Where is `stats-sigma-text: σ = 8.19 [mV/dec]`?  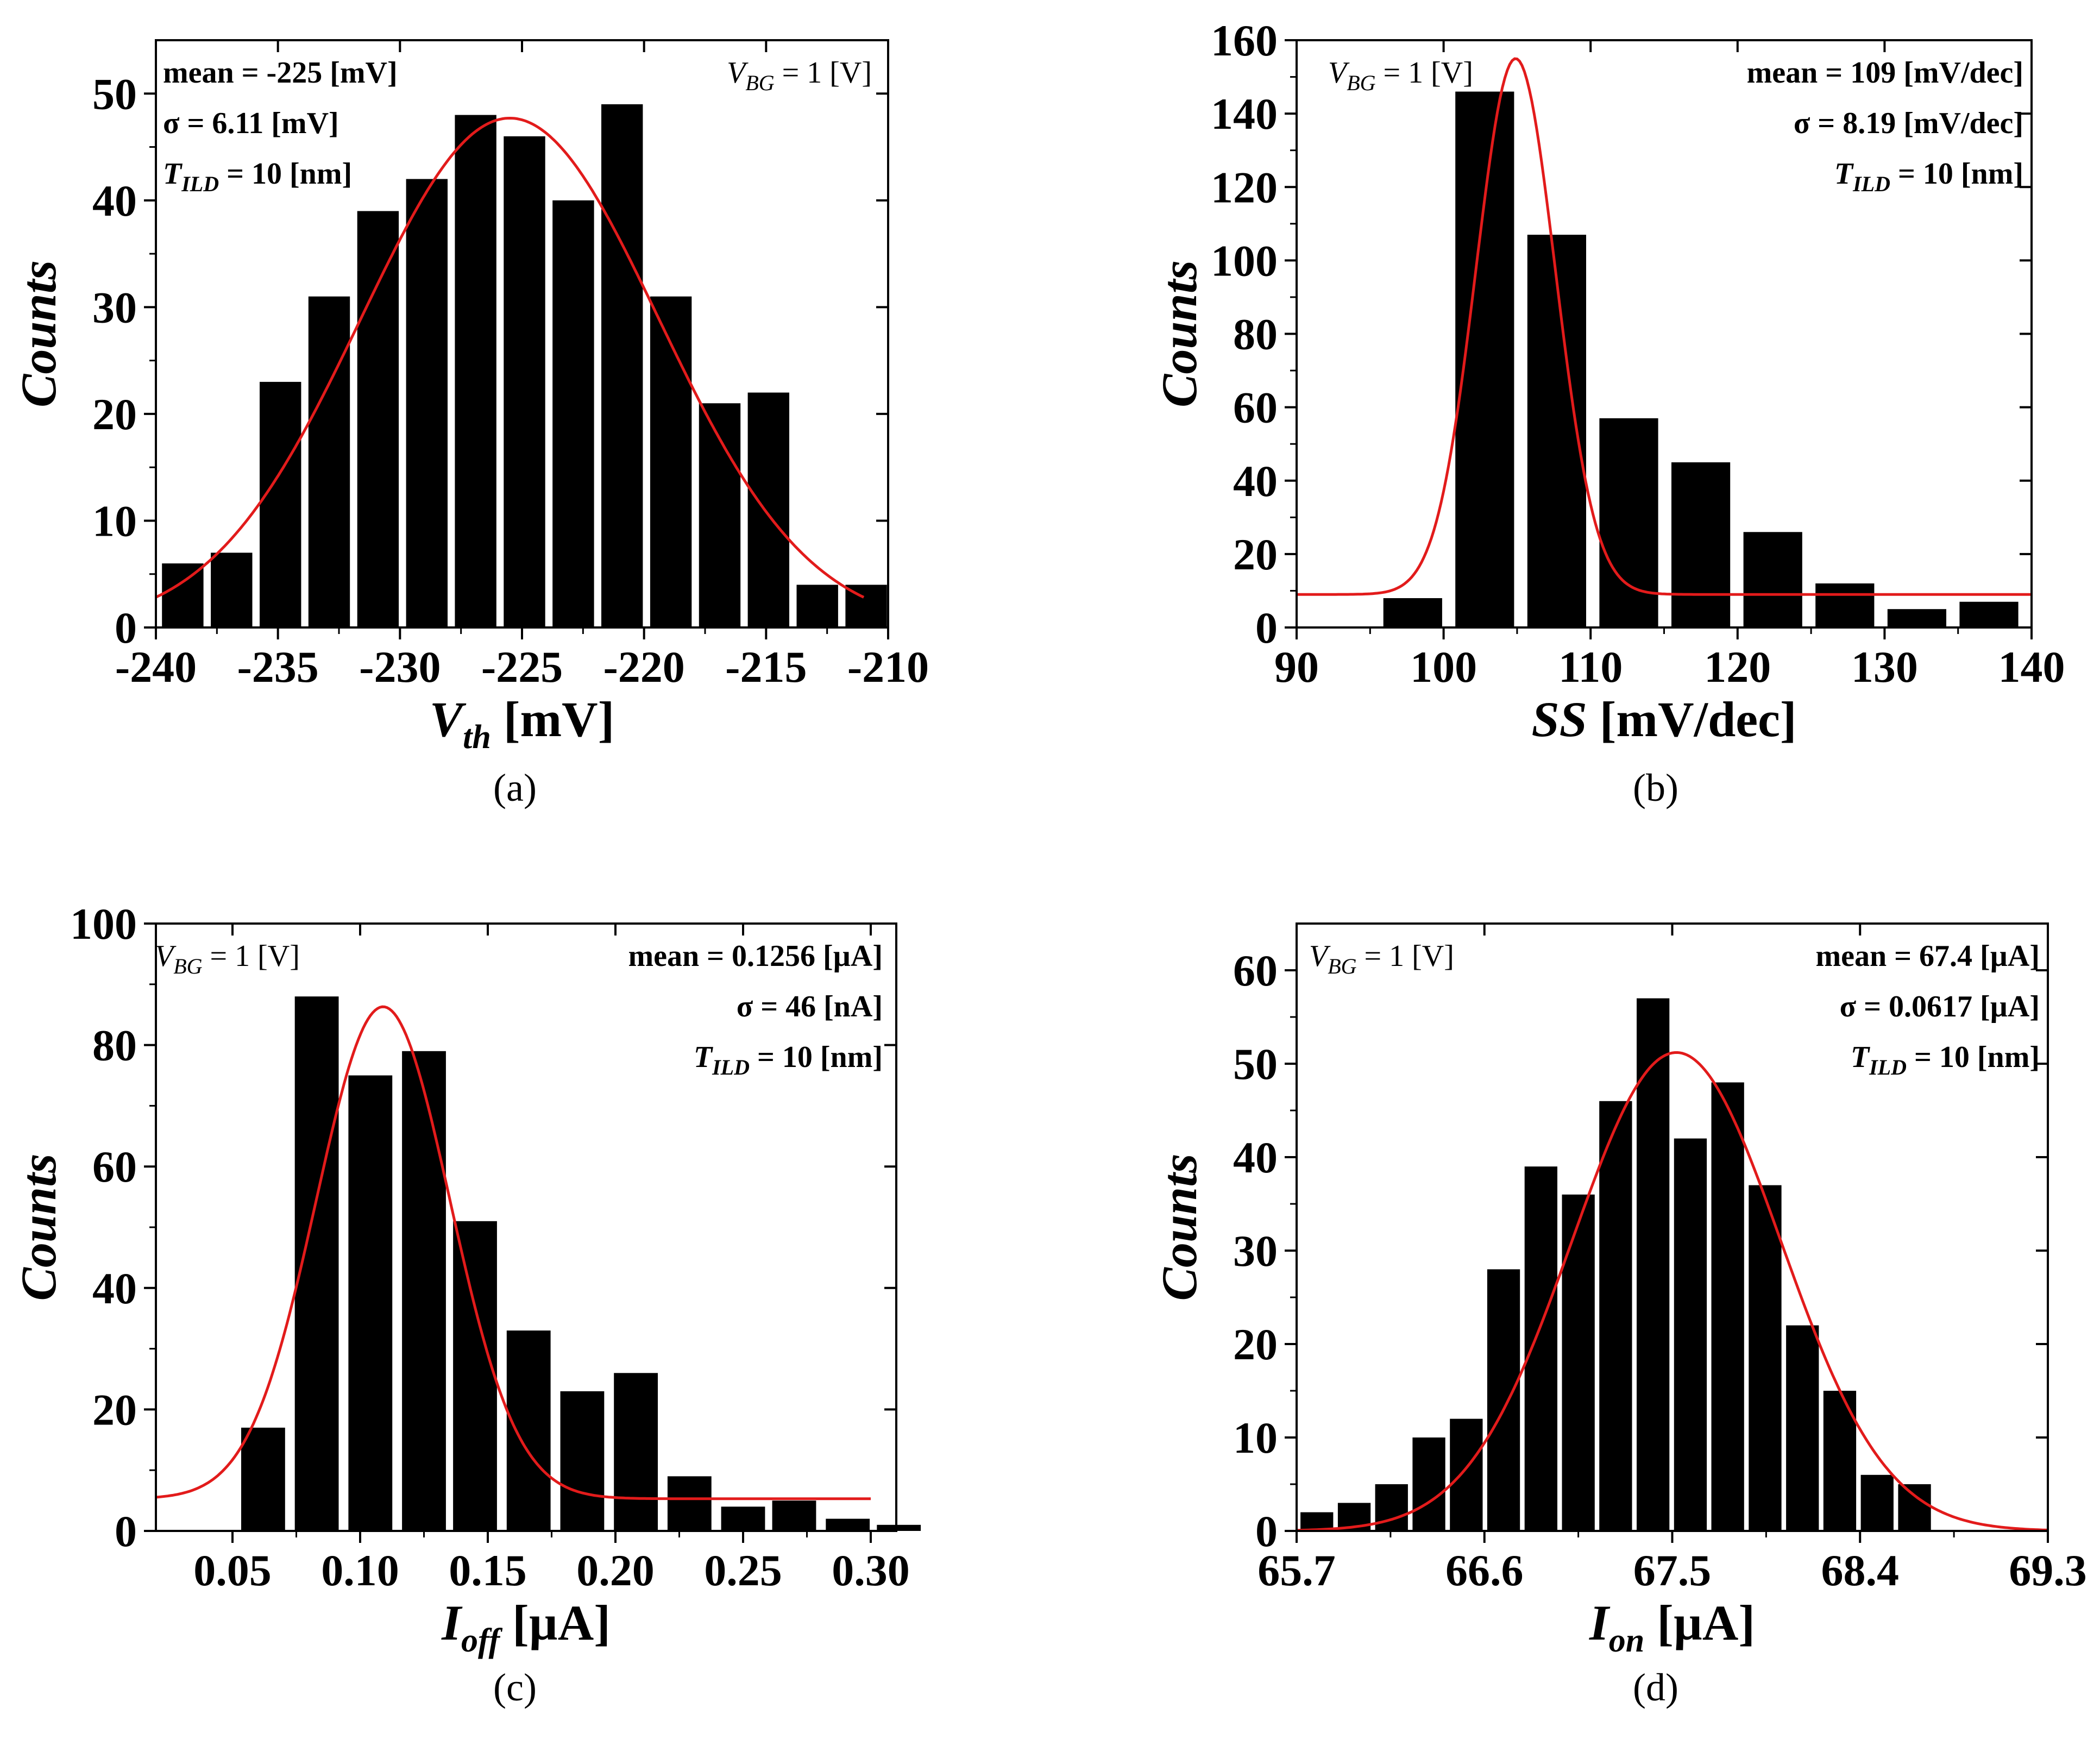
stats-sigma-text: σ = 8.19 [mV/dec] is located at coordinates (1909, 123).